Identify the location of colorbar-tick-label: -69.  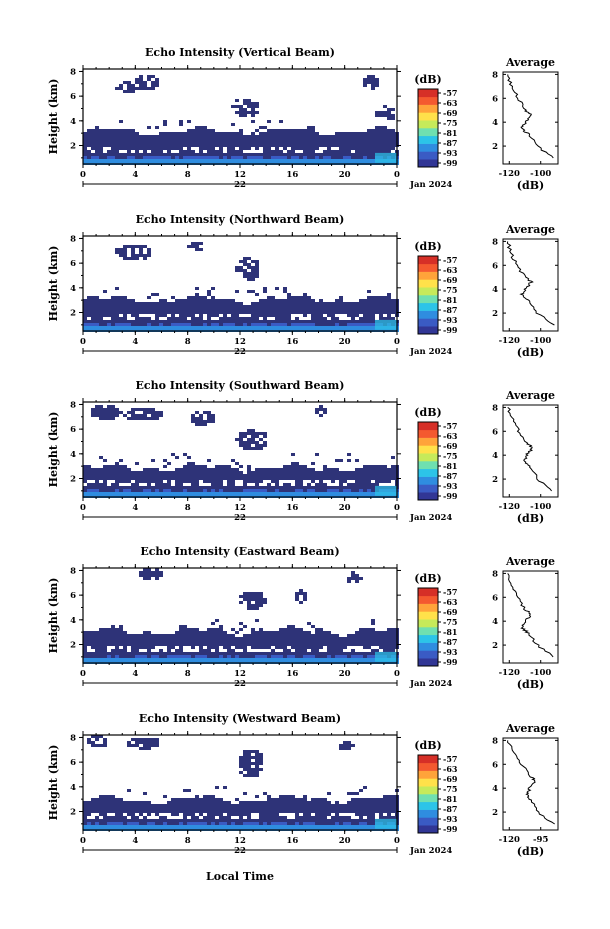
(450, 612).